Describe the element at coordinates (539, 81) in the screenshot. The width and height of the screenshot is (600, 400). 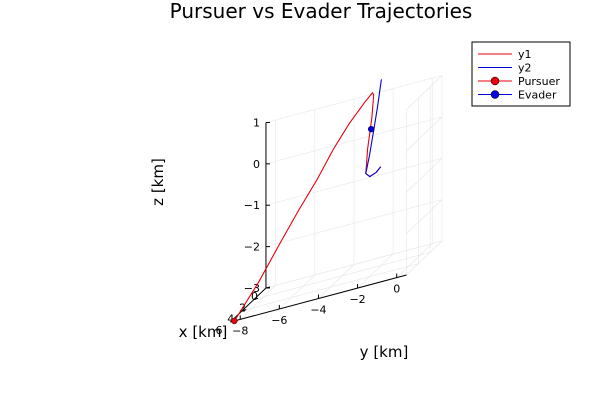
I see `legend-label: Pursuer` at that location.